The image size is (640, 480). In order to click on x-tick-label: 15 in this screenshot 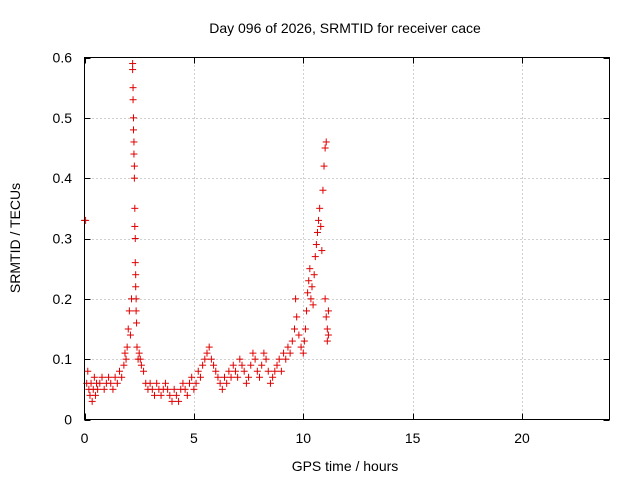, I will do `click(413, 438)`.